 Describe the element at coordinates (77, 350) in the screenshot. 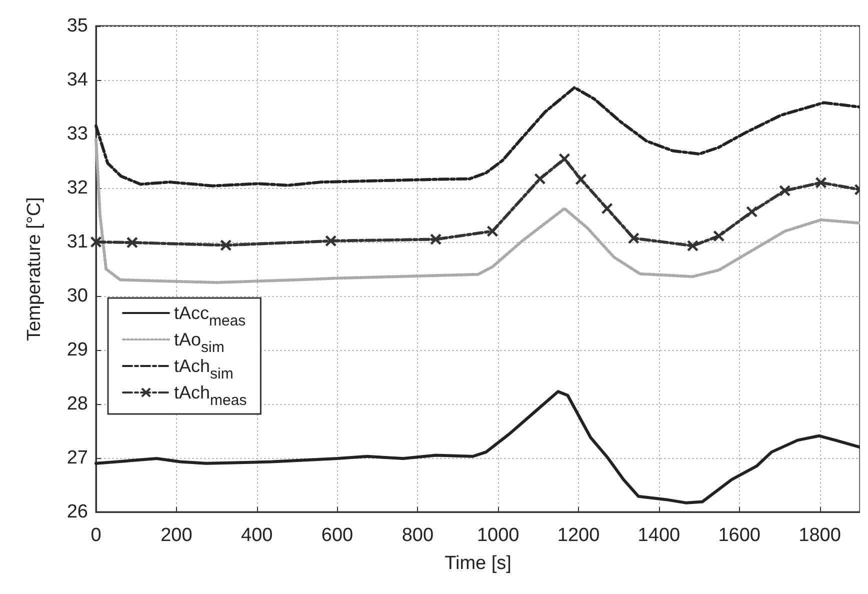

I see `y-tick-label: 29` at that location.